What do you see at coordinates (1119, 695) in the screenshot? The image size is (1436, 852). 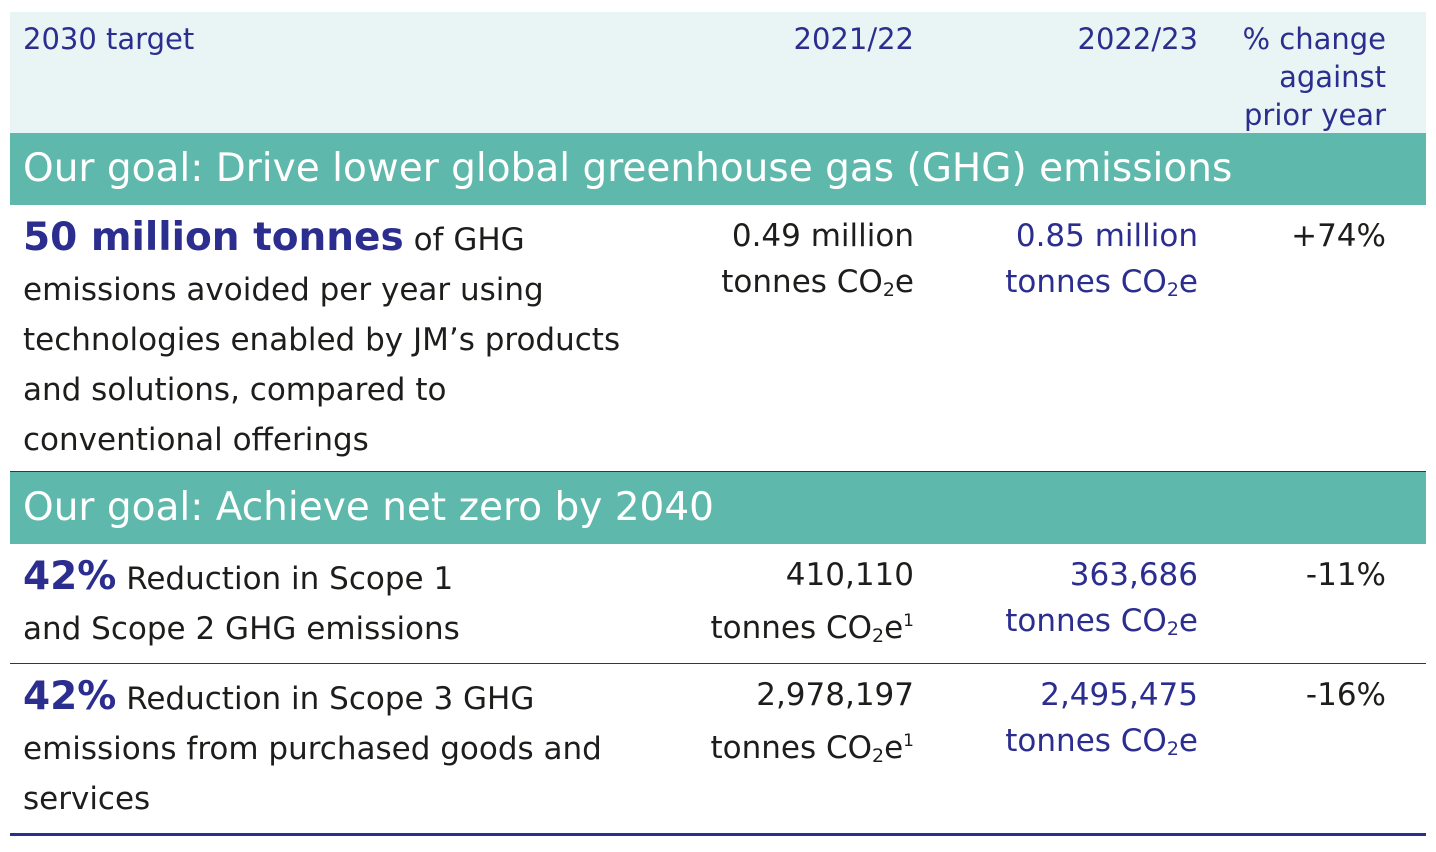 I see `value-amount: 2,495,475` at bounding box center [1119, 695].